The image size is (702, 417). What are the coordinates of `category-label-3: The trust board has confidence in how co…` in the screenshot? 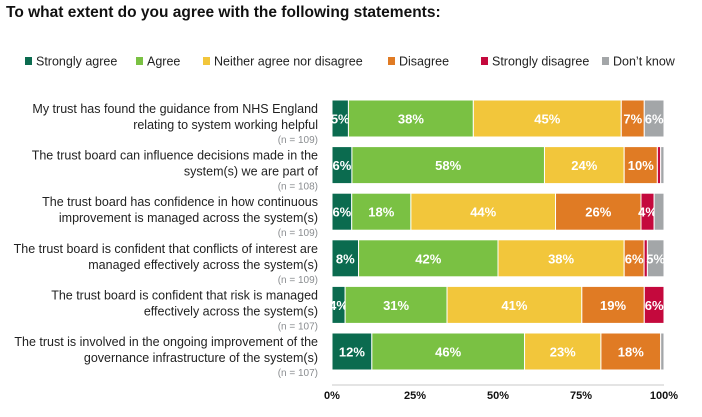 It's located at (180, 202).